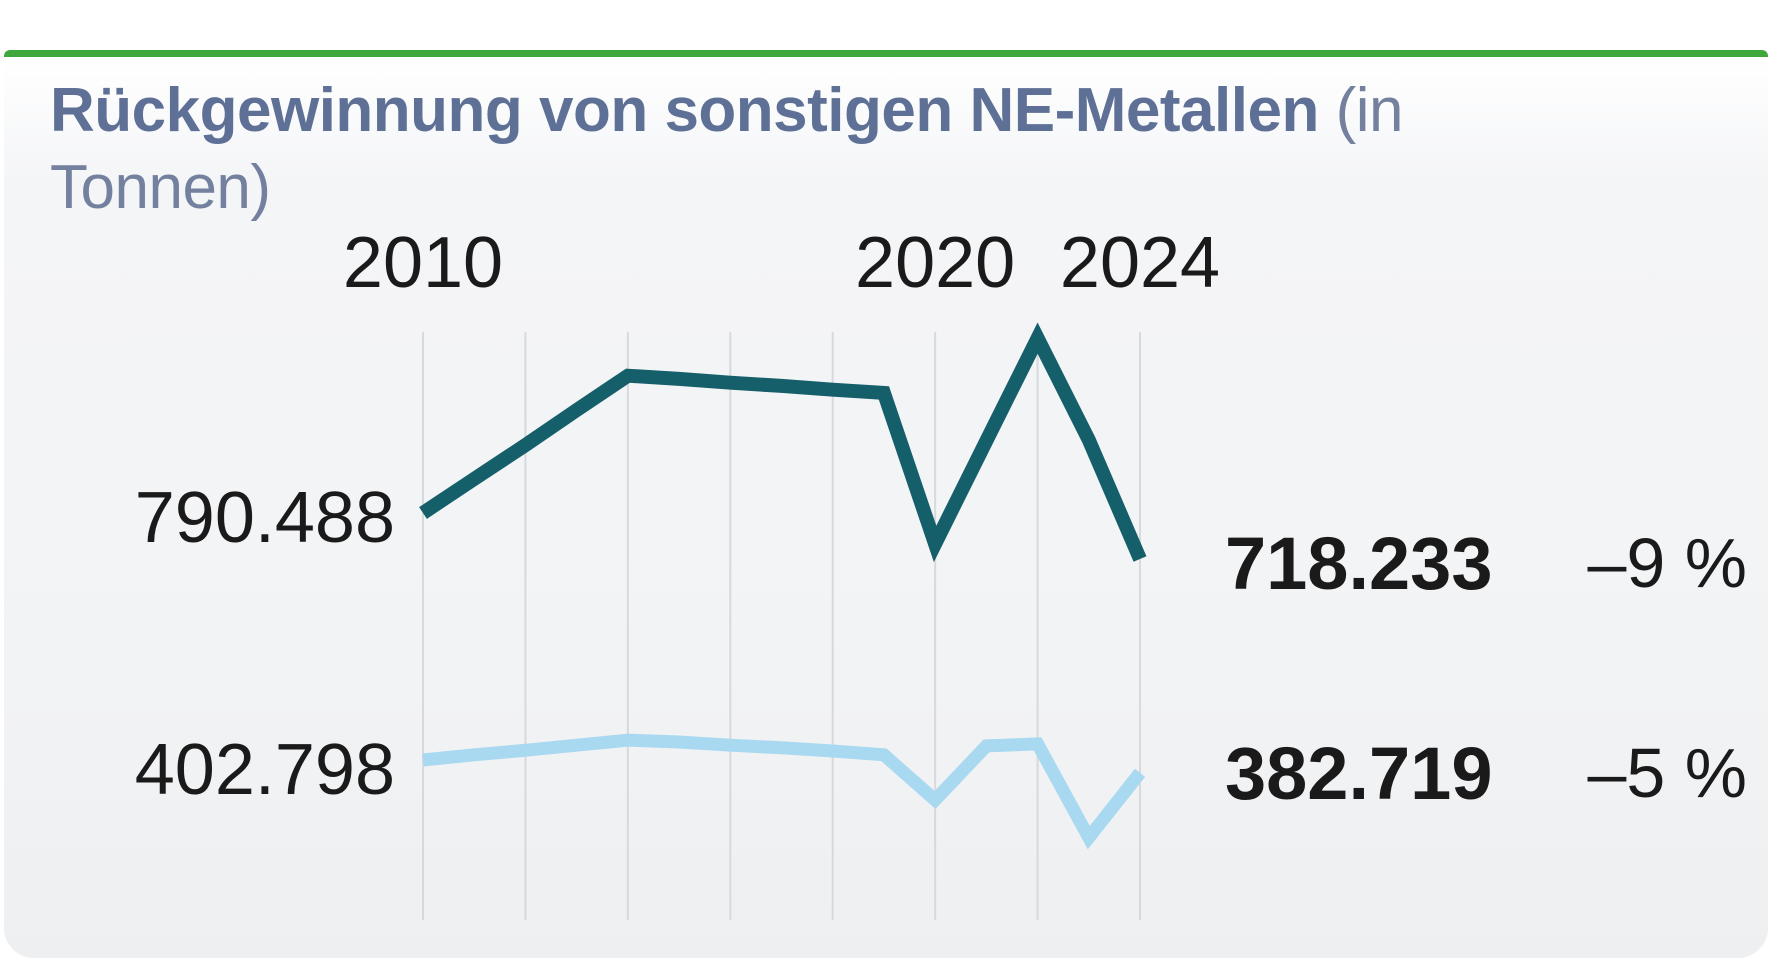  I want to click on x-tick-label-2010: 2010, so click(423, 263).